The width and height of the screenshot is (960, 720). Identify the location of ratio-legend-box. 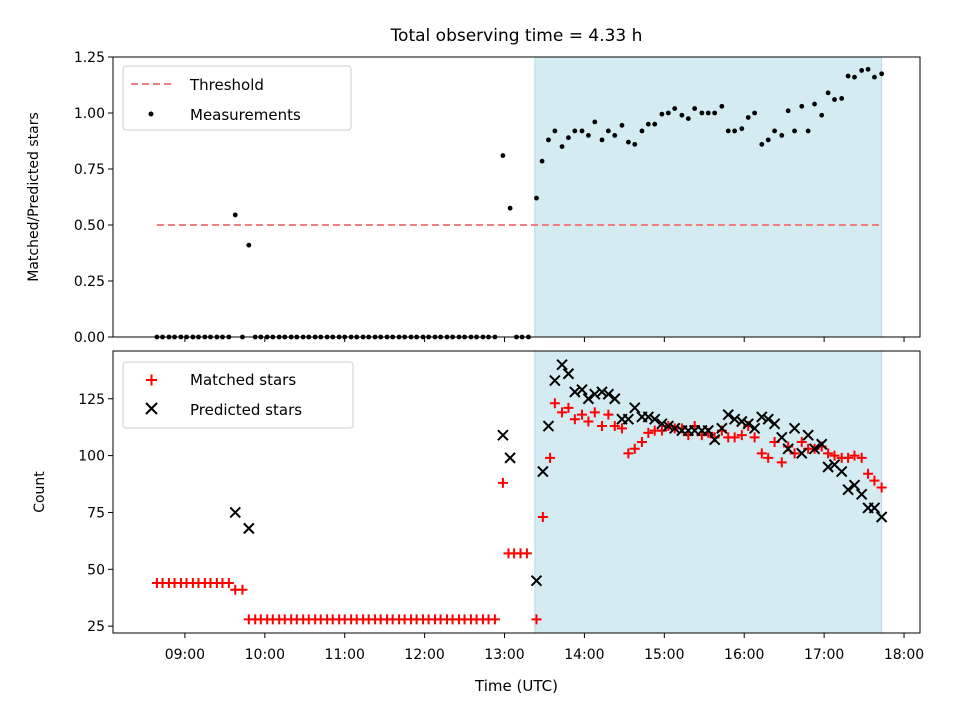
(237, 98).